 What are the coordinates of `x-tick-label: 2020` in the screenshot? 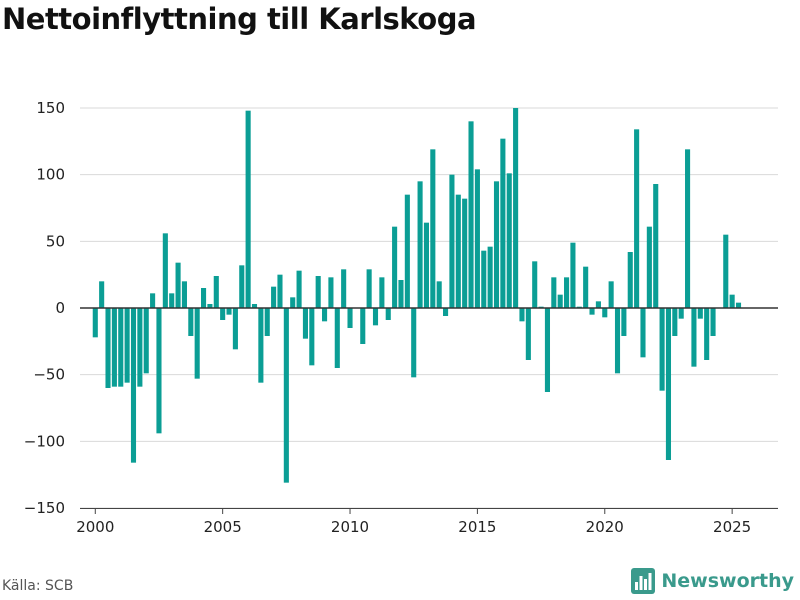 It's located at (605, 527).